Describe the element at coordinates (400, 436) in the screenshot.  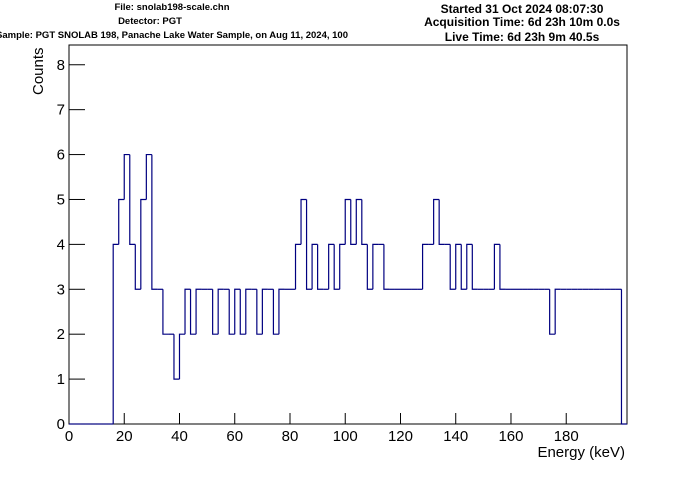
I see `x-tick-label: 120` at that location.